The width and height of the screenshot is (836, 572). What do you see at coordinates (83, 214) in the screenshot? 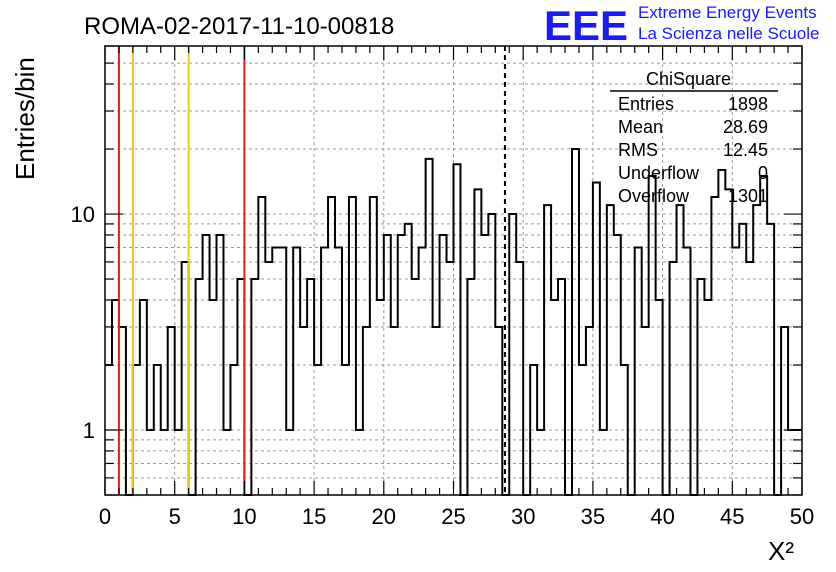
I see `y-tick-label: 10` at bounding box center [83, 214].